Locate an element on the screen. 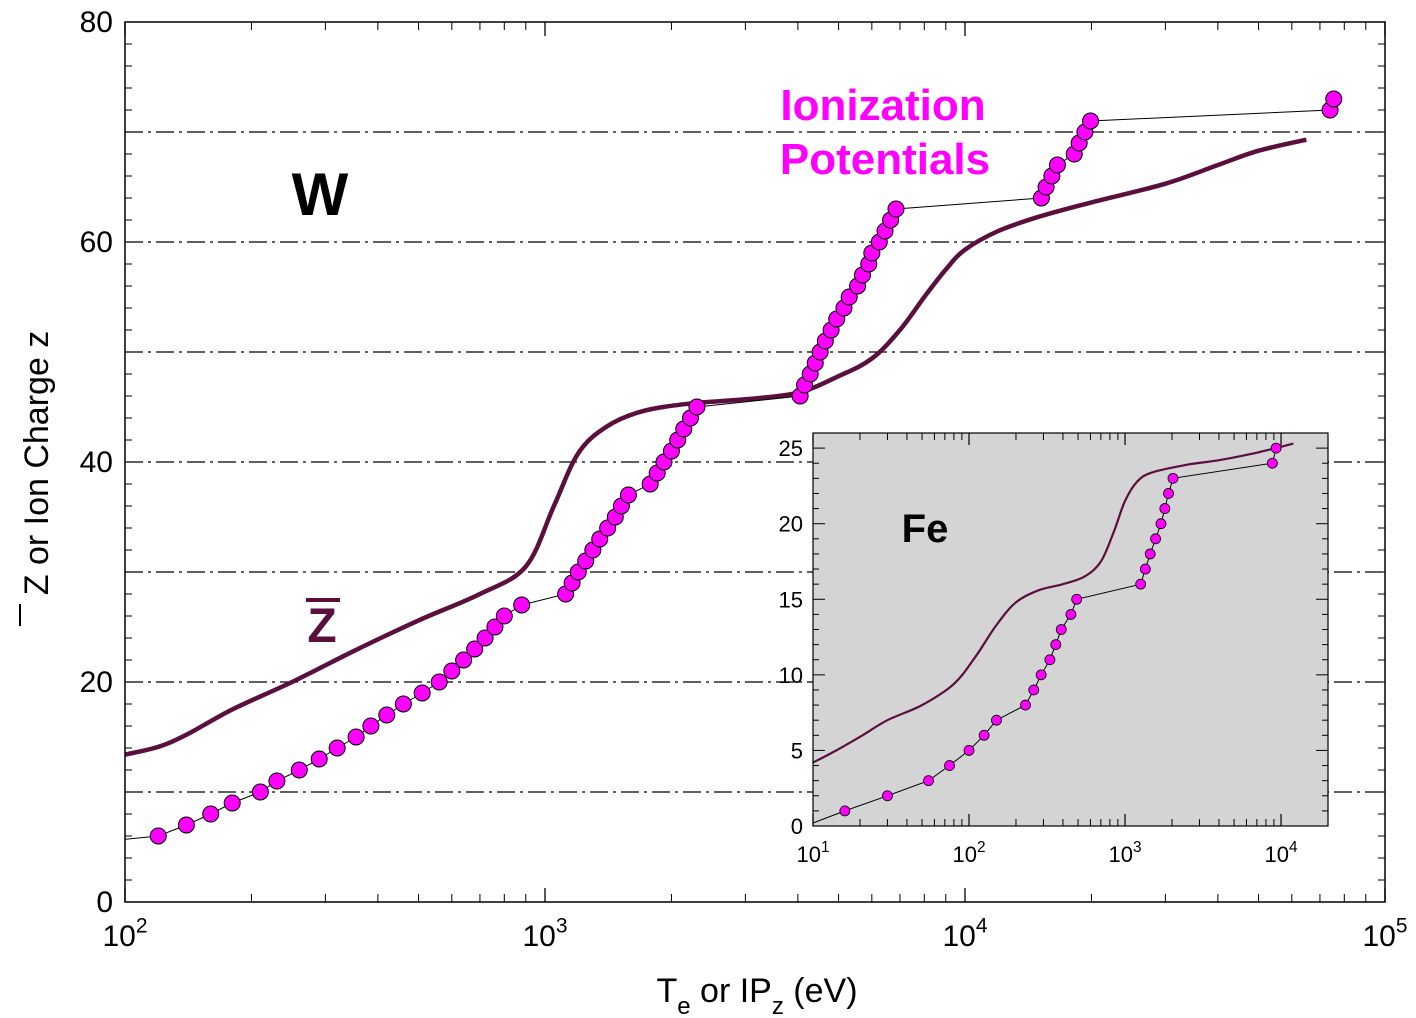  inset-x-tick-label: 10¹ is located at coordinates (812, 853).